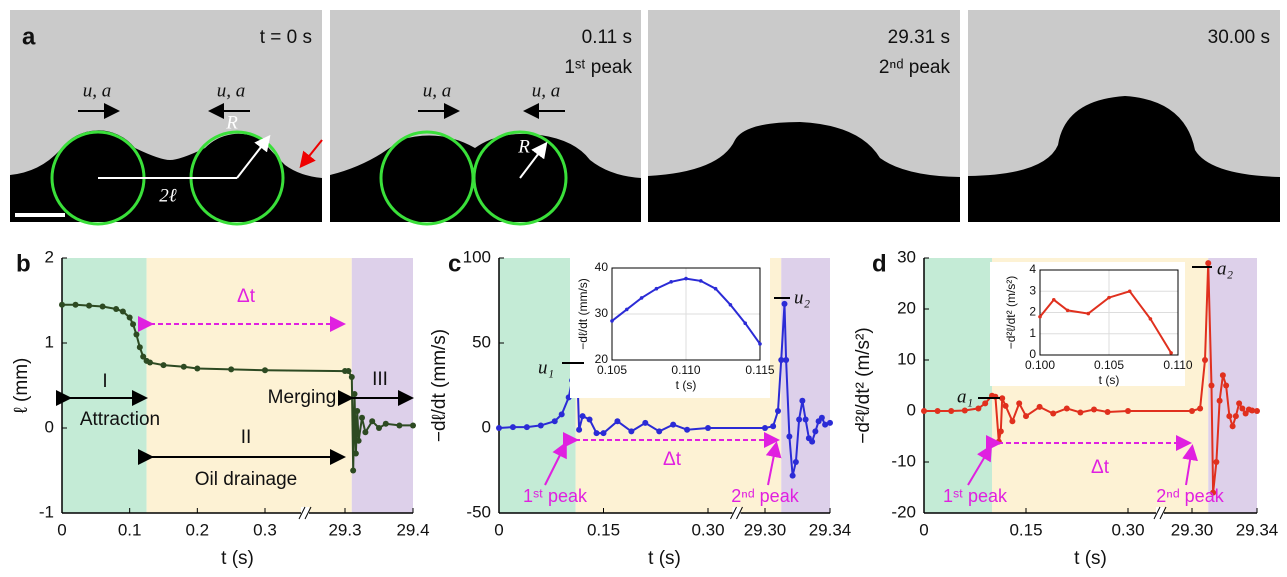  Describe the element at coordinates (23, 263) in the screenshot. I see `panel-label: b` at that location.